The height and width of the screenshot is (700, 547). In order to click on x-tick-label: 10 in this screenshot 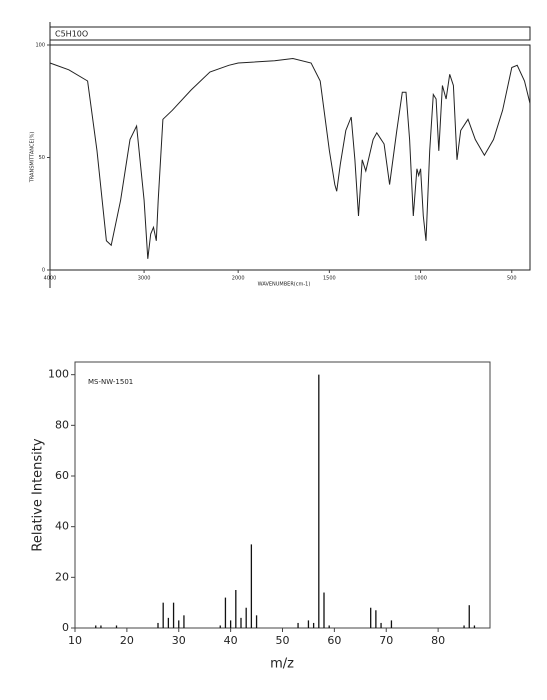, I will do `click(75, 640)`.